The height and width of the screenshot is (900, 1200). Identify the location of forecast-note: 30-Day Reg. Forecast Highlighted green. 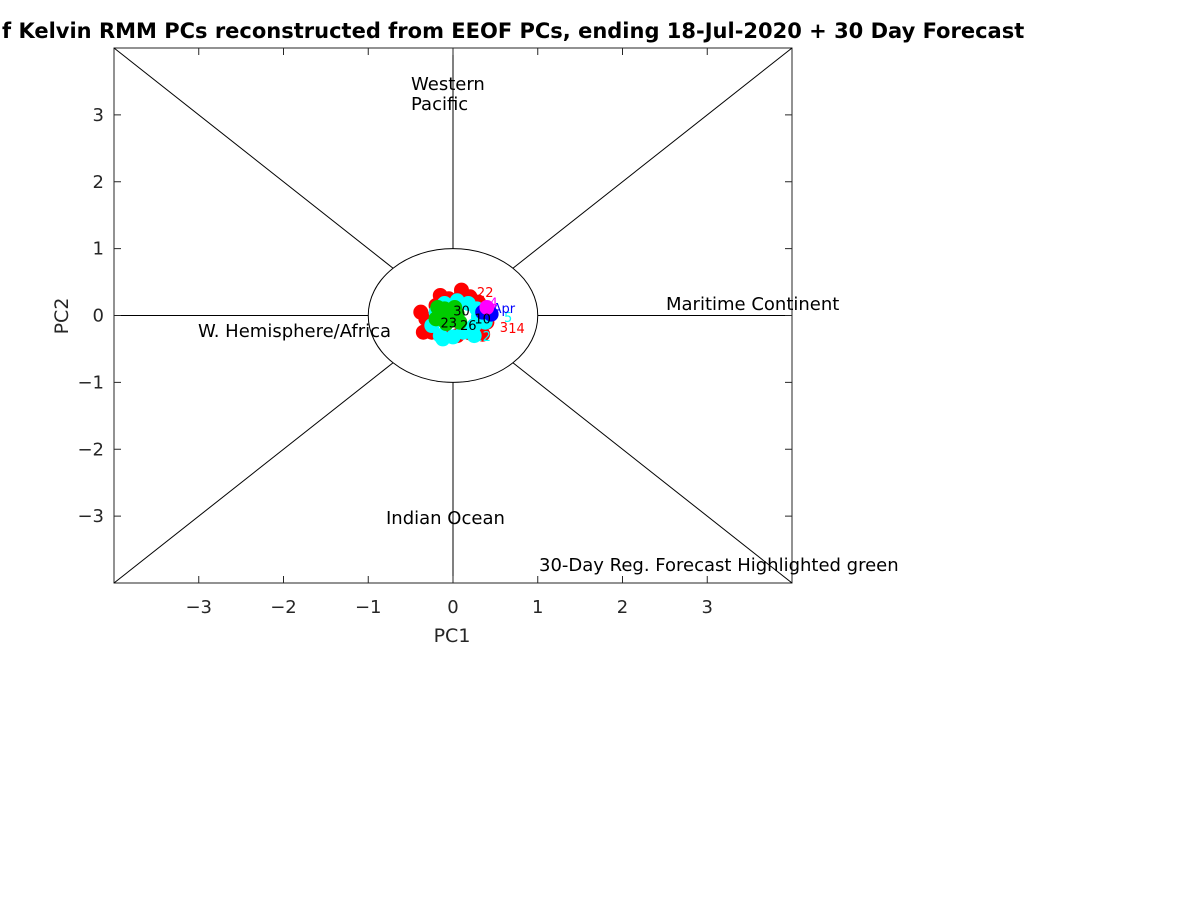
(719, 565).